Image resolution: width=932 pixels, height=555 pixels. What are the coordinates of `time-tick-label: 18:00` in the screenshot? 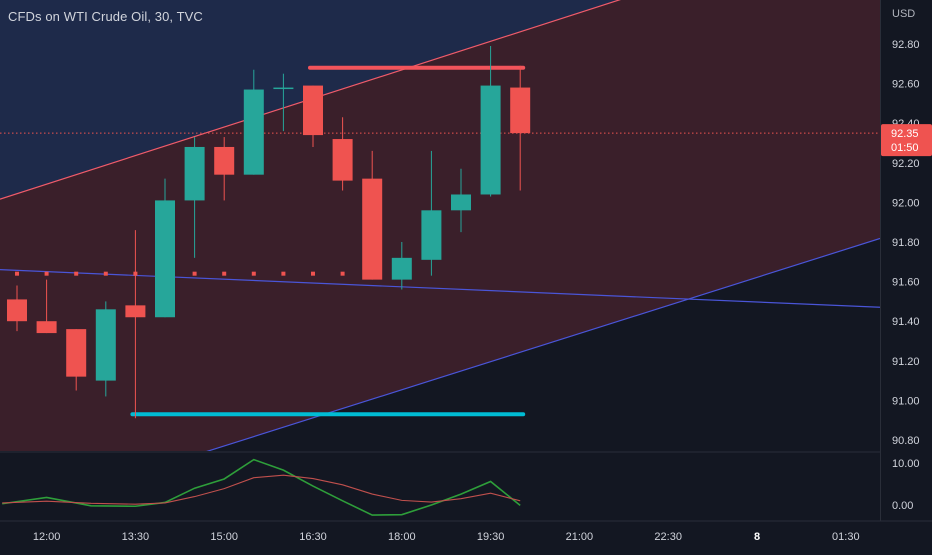 It's located at (402, 537).